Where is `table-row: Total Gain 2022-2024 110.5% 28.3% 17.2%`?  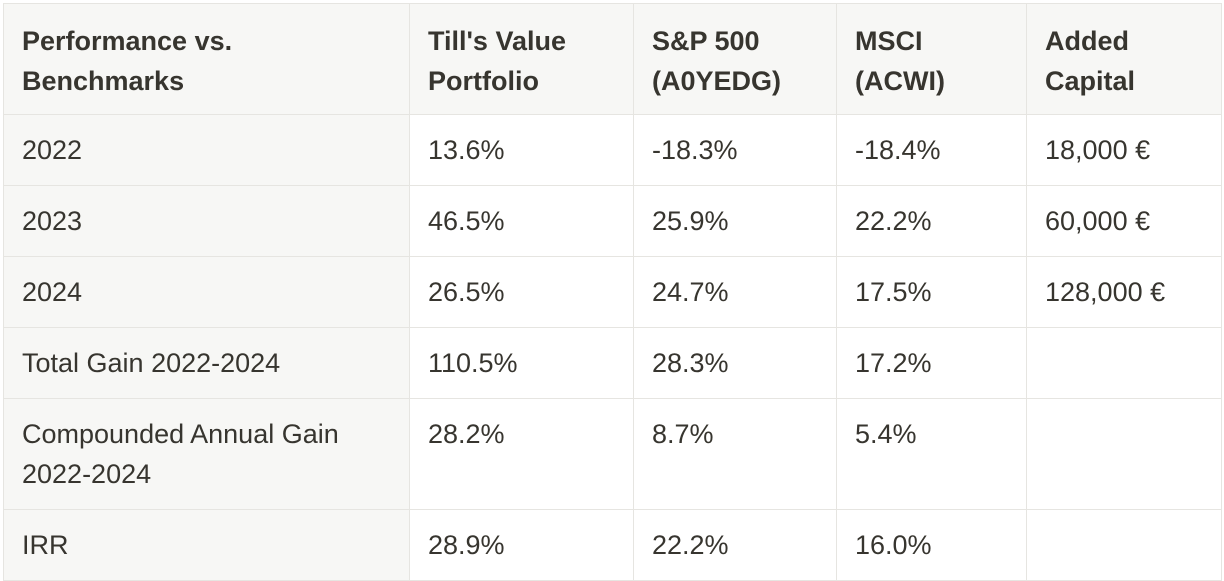 table-row: Total Gain 2022-2024 110.5% 28.3% 17.2% is located at coordinates (612, 363).